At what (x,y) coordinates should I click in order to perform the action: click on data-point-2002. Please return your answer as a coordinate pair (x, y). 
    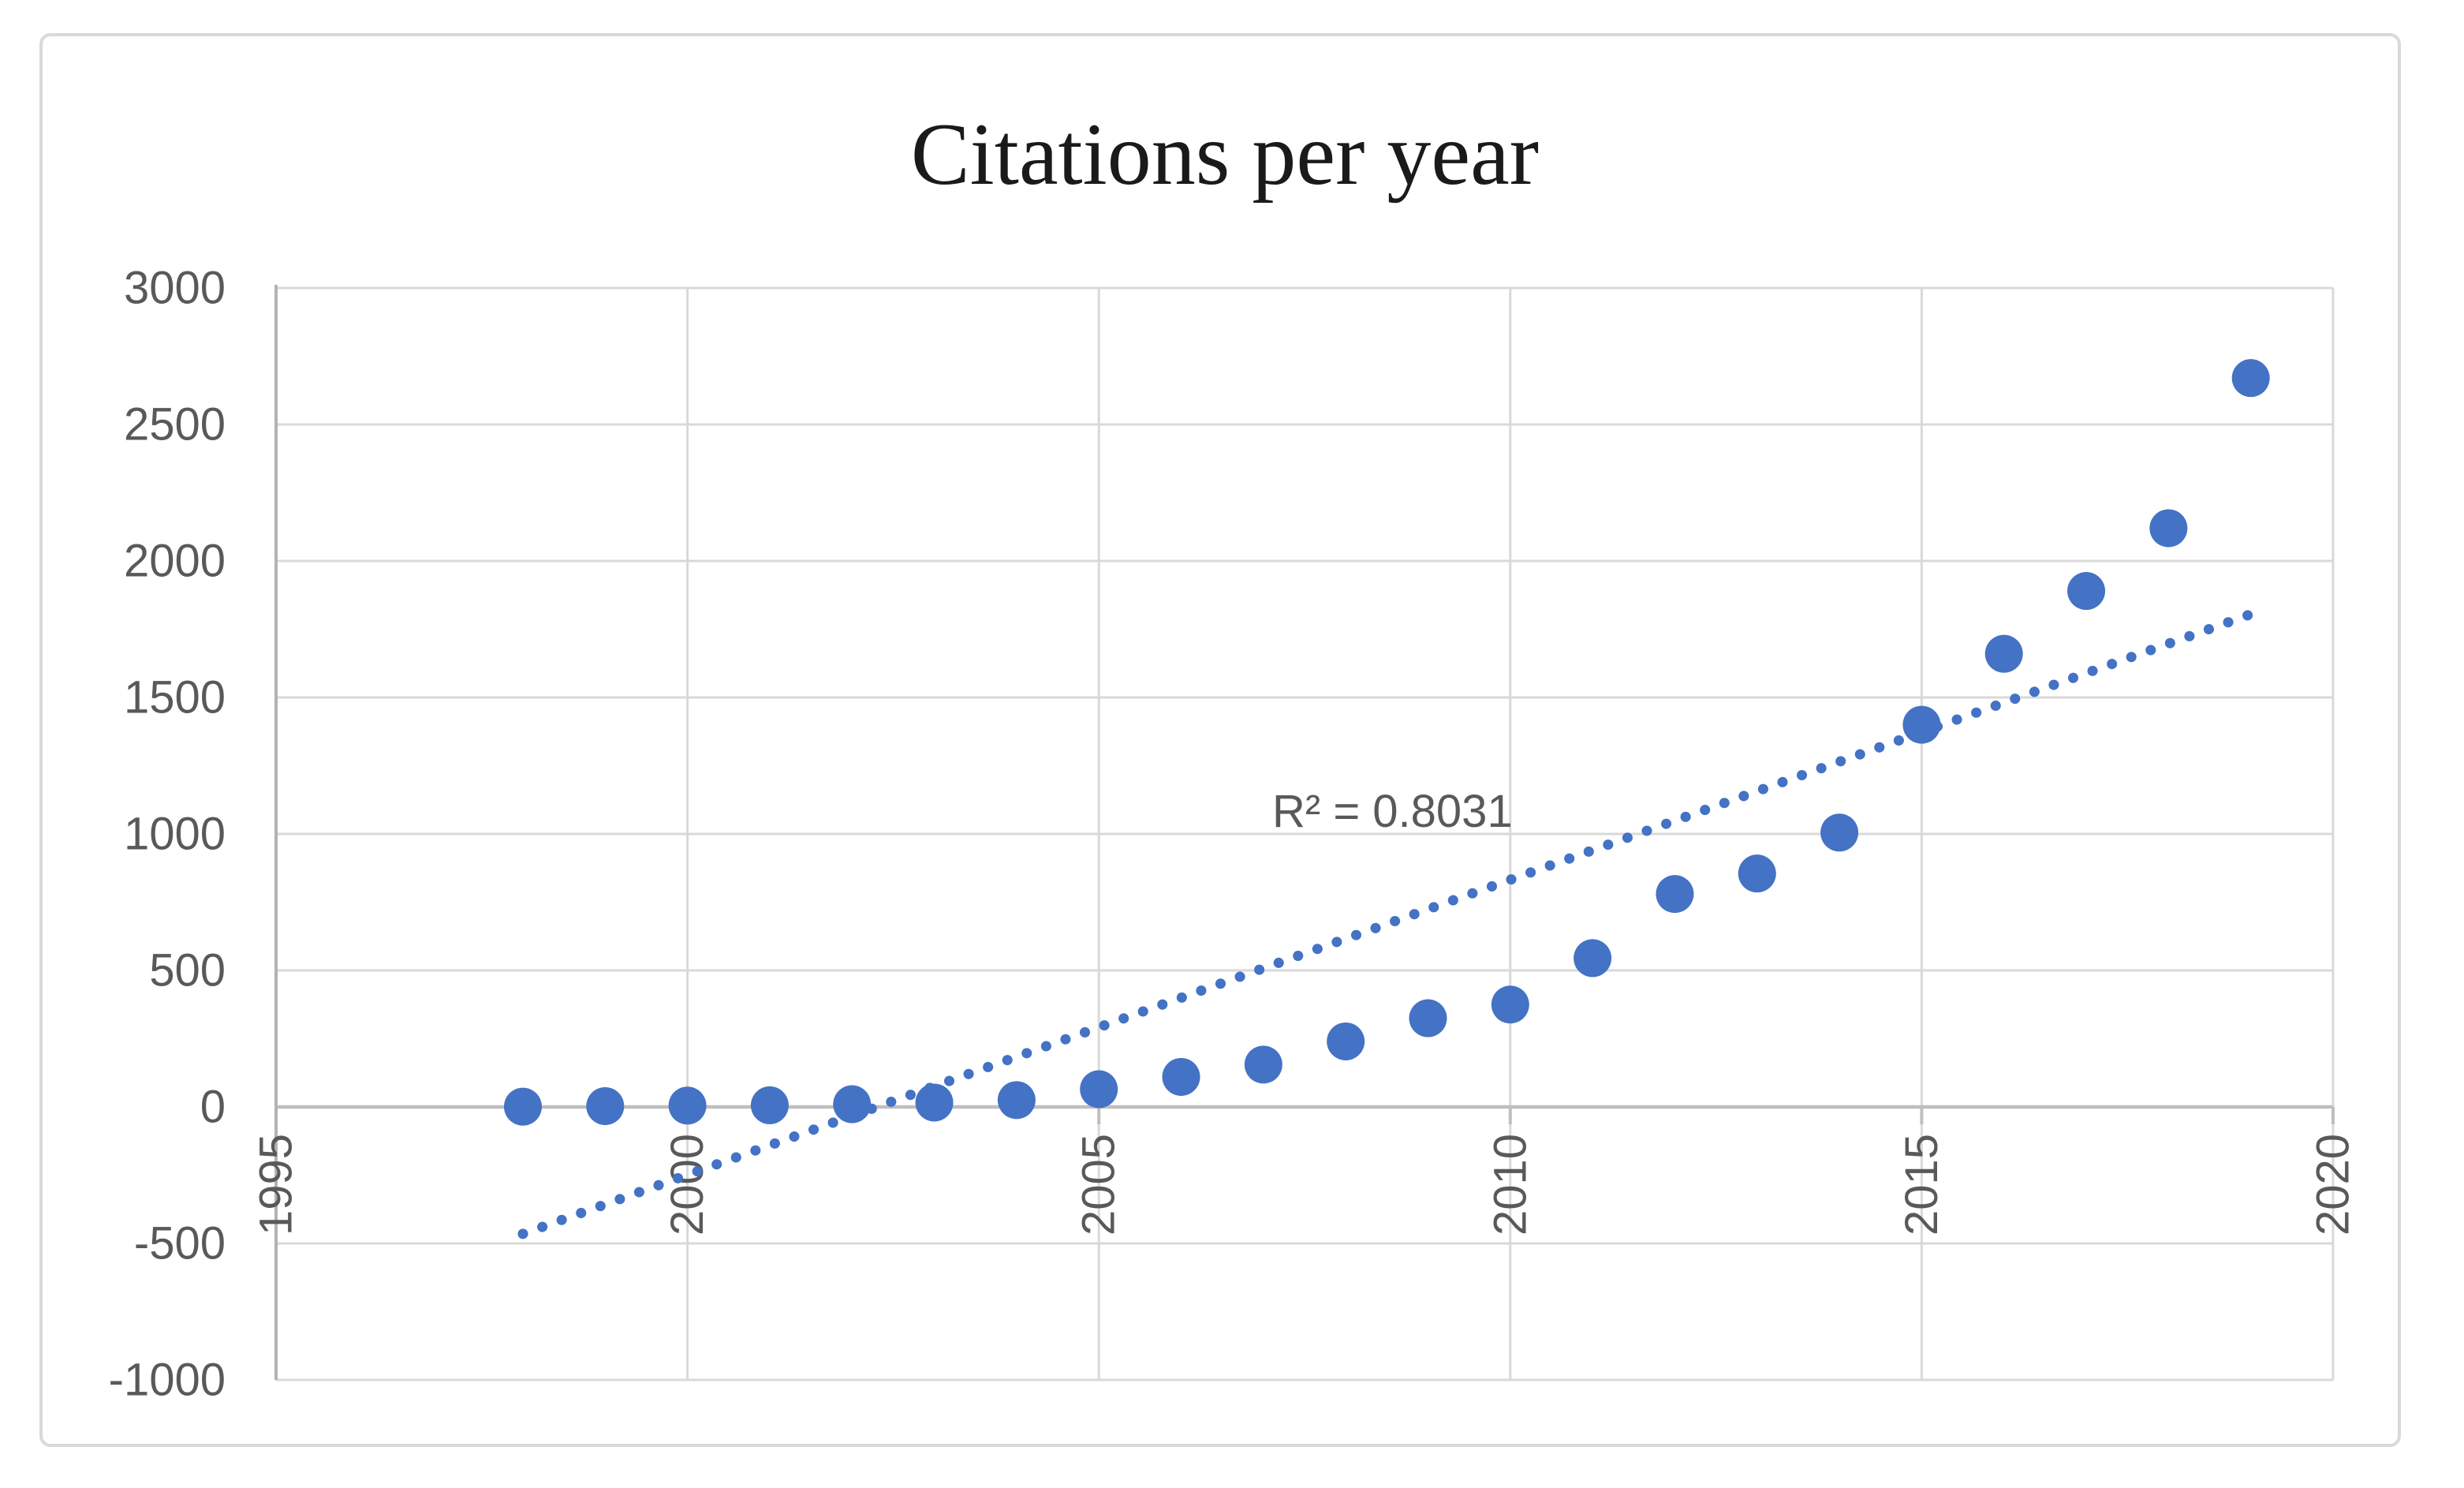
    Looking at the image, I should click on (852, 1104).